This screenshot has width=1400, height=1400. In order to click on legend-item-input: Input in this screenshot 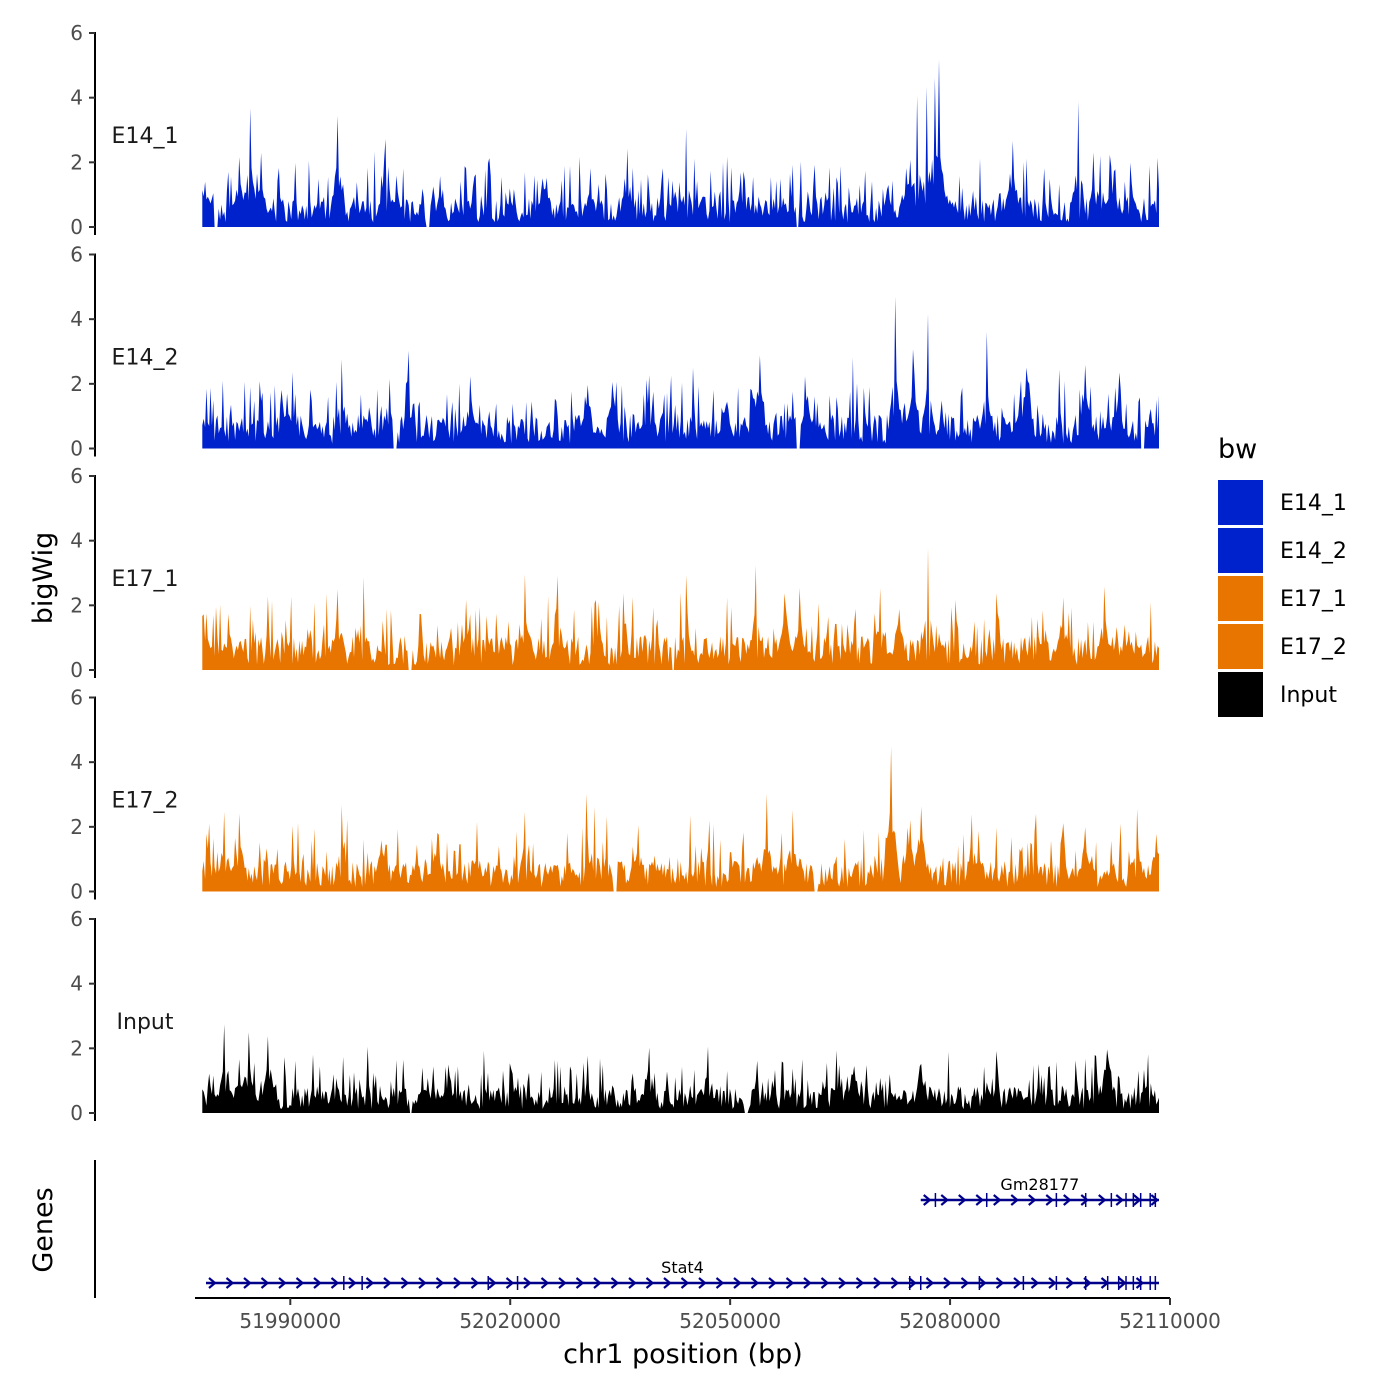, I will do `click(1277, 694)`.